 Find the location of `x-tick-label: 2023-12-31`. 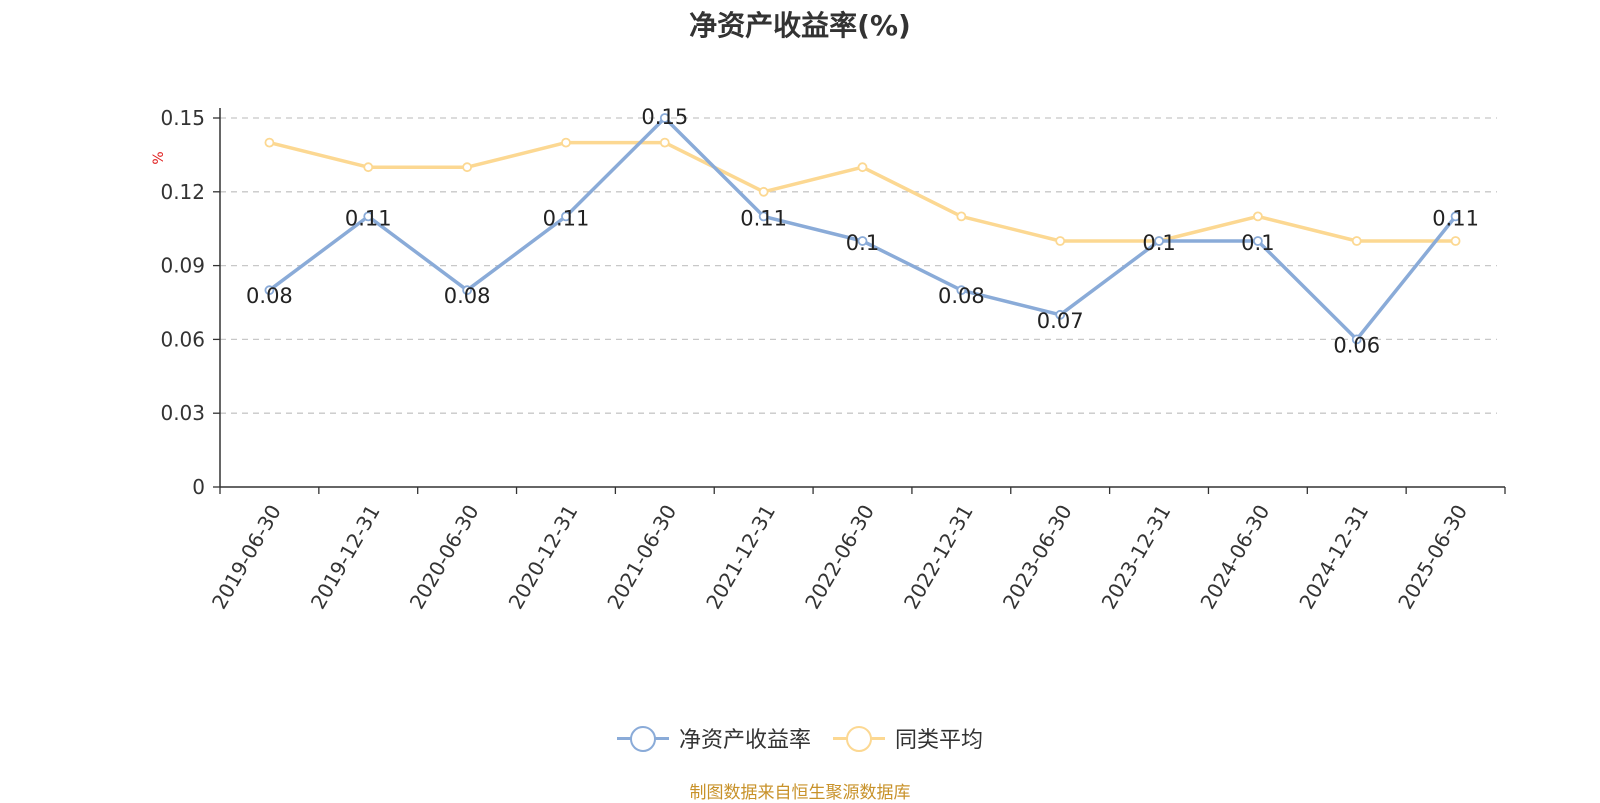

x-tick-label: 2023-12-31 is located at coordinates (1136, 557).